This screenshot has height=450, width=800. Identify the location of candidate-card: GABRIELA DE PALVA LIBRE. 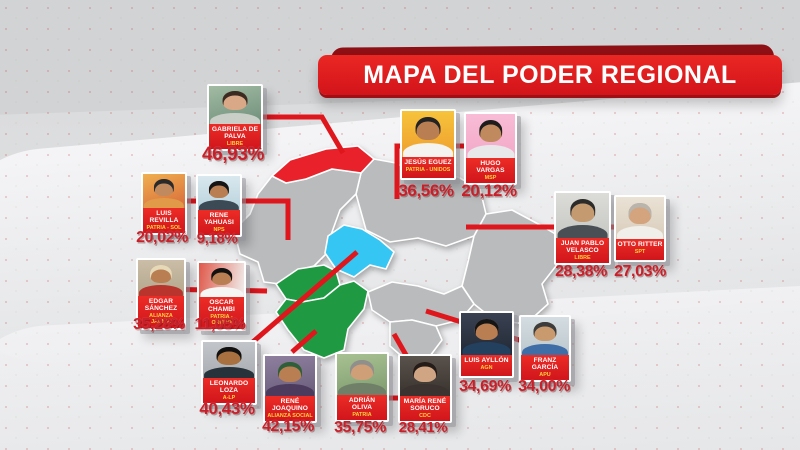
(235, 118).